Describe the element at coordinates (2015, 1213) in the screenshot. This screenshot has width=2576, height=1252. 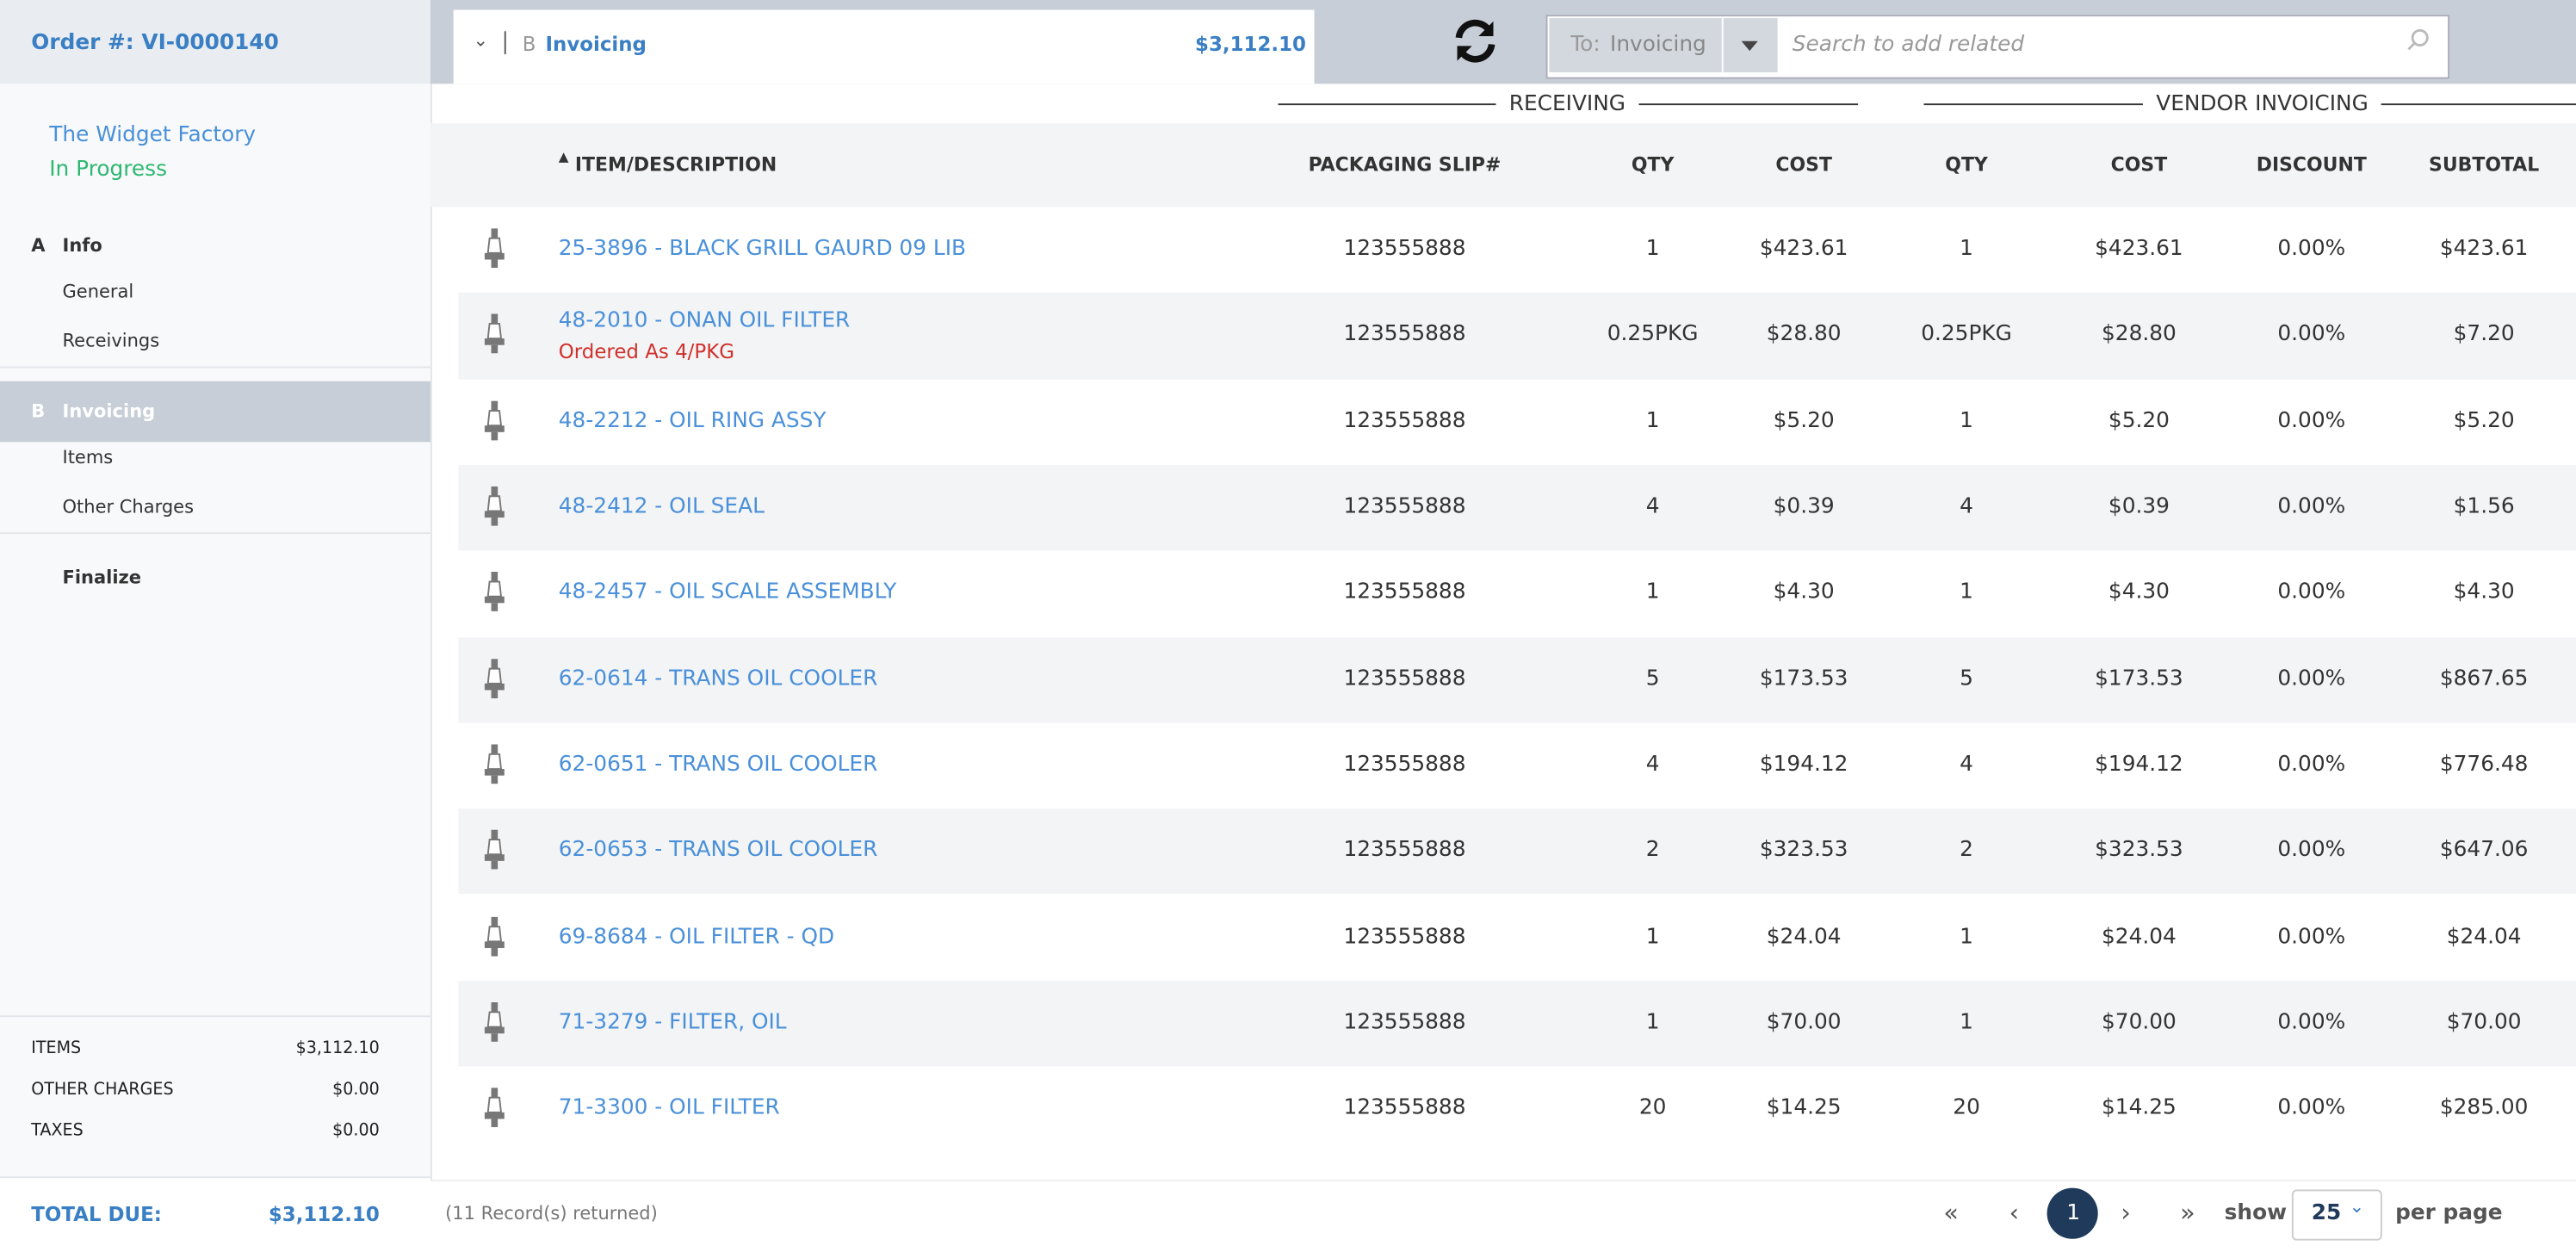
I see `prev-page: ‹` at that location.